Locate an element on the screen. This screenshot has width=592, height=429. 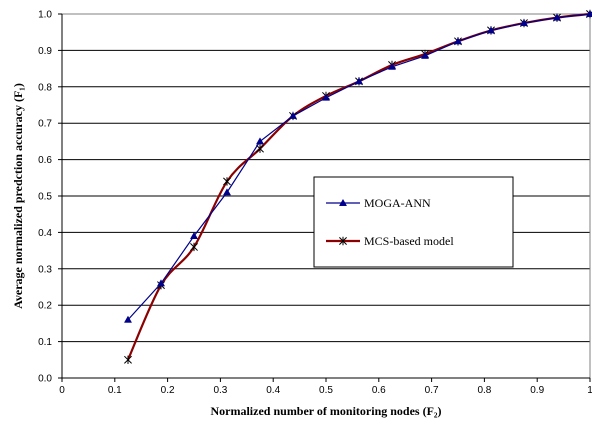
y-tick-label: 0.4 is located at coordinates (45, 233).